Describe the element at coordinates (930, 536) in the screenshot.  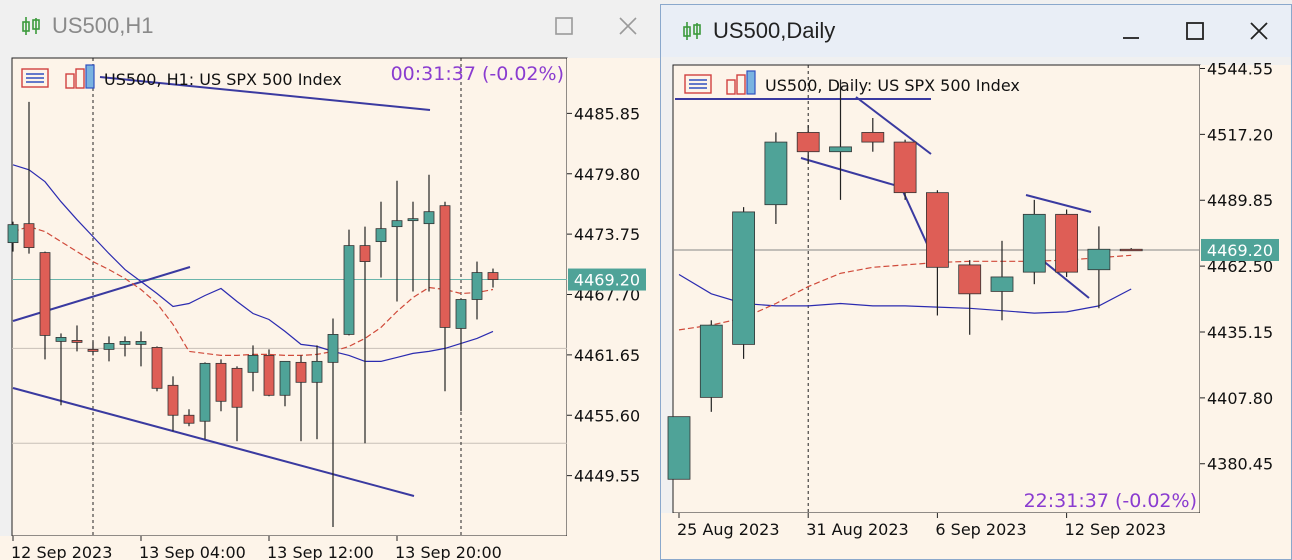
I see `chart-bottom-margin` at that location.